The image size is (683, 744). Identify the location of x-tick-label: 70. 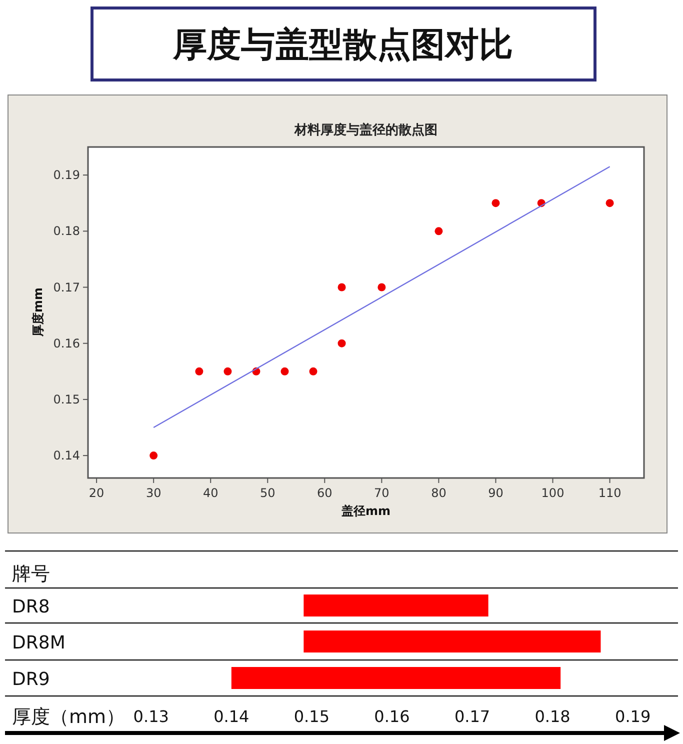
(382, 493).